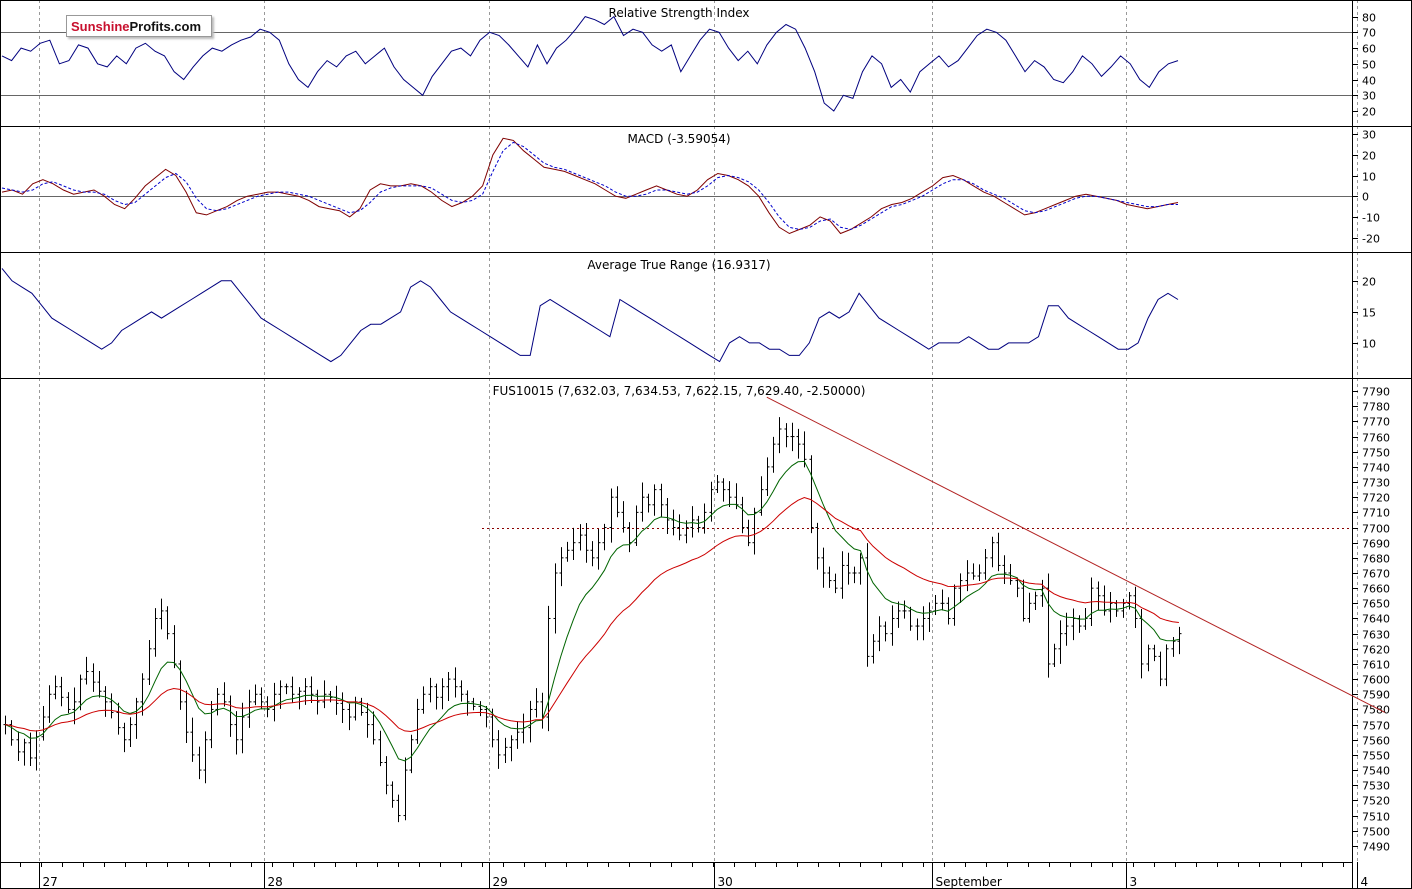 The width and height of the screenshot is (1412, 889). Describe the element at coordinates (1376, 710) in the screenshot. I see `price-y-tick-label: 7580` at that location.